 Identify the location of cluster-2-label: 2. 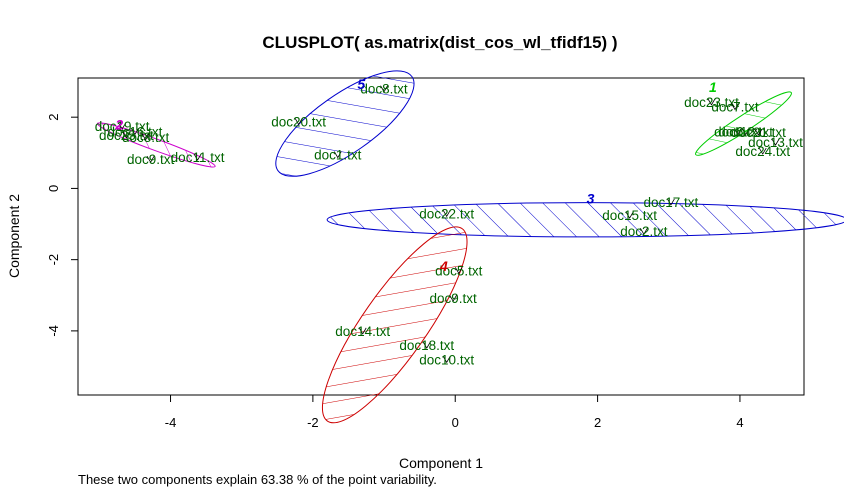
(118, 124).